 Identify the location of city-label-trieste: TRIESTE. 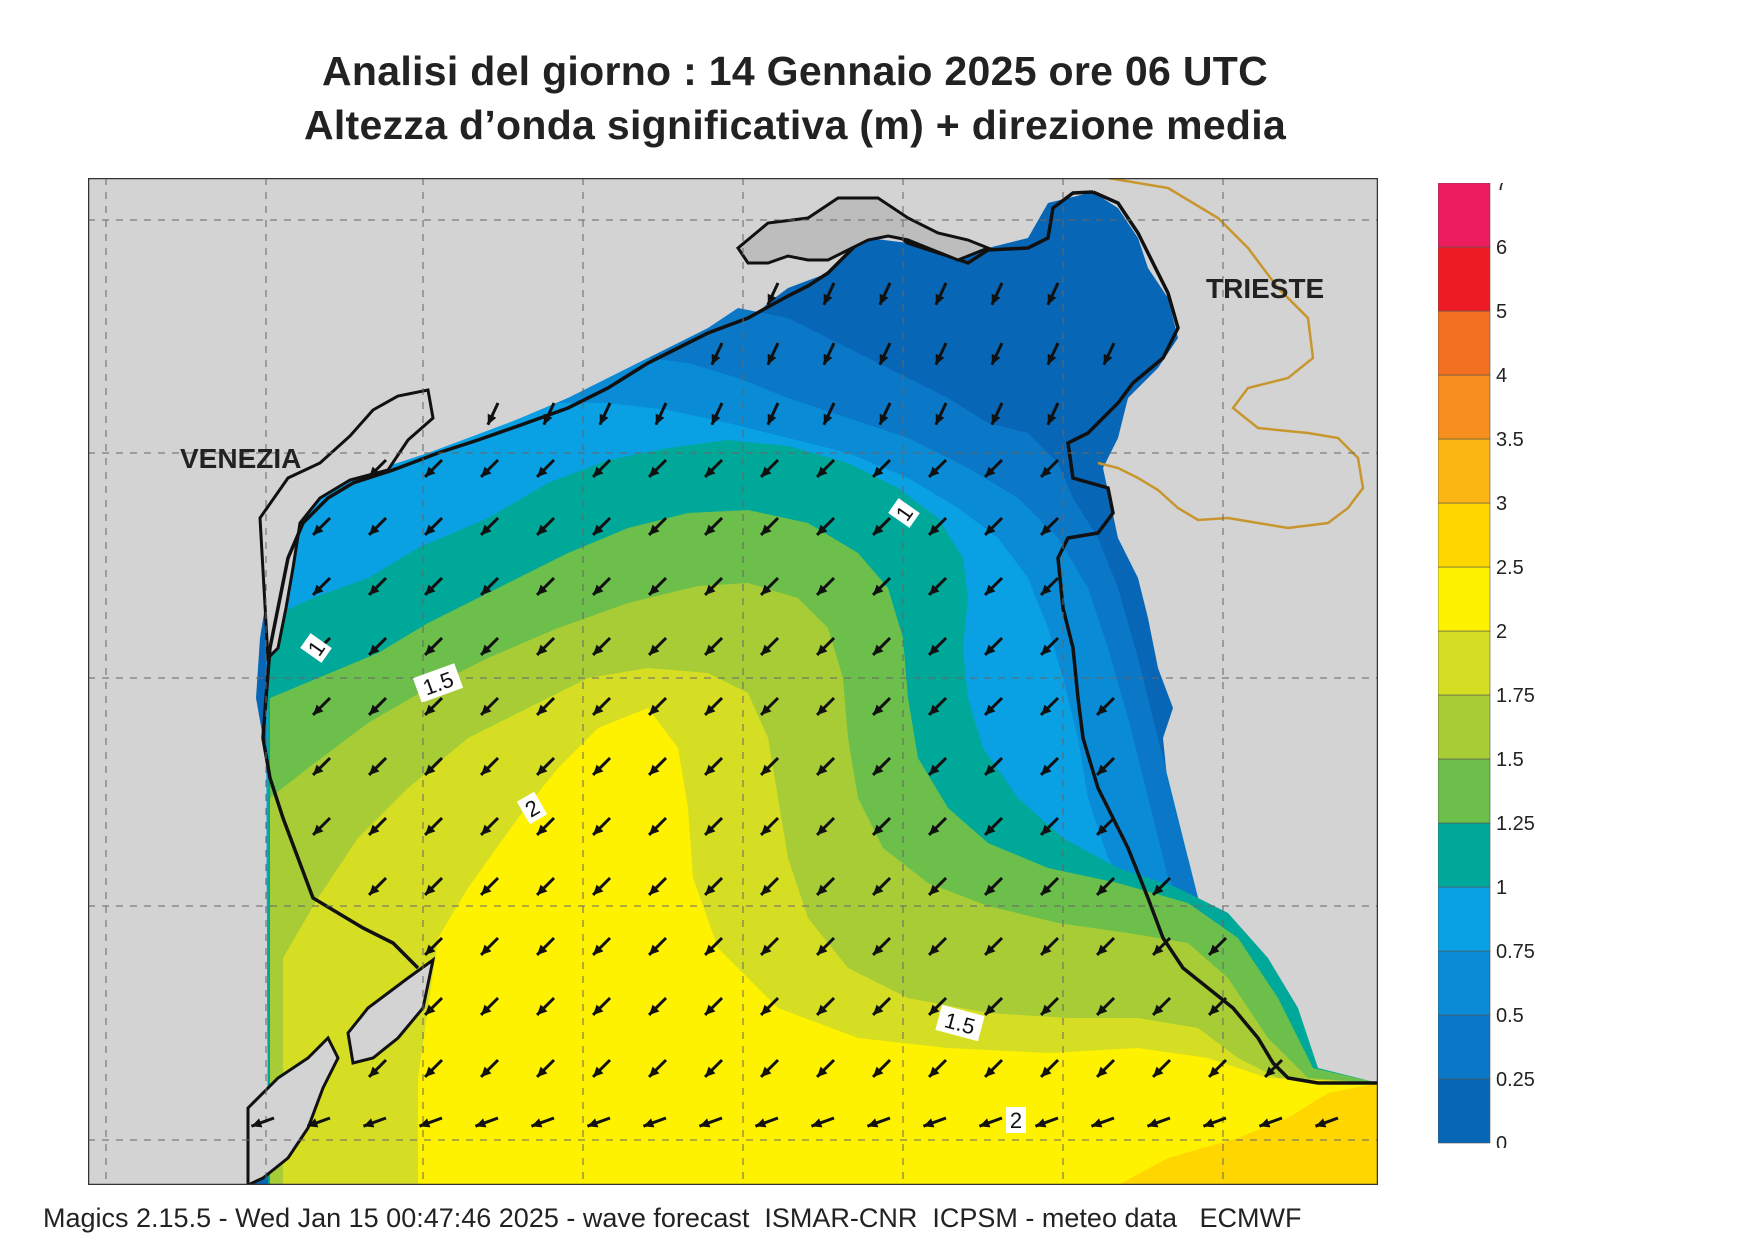
(1265, 288).